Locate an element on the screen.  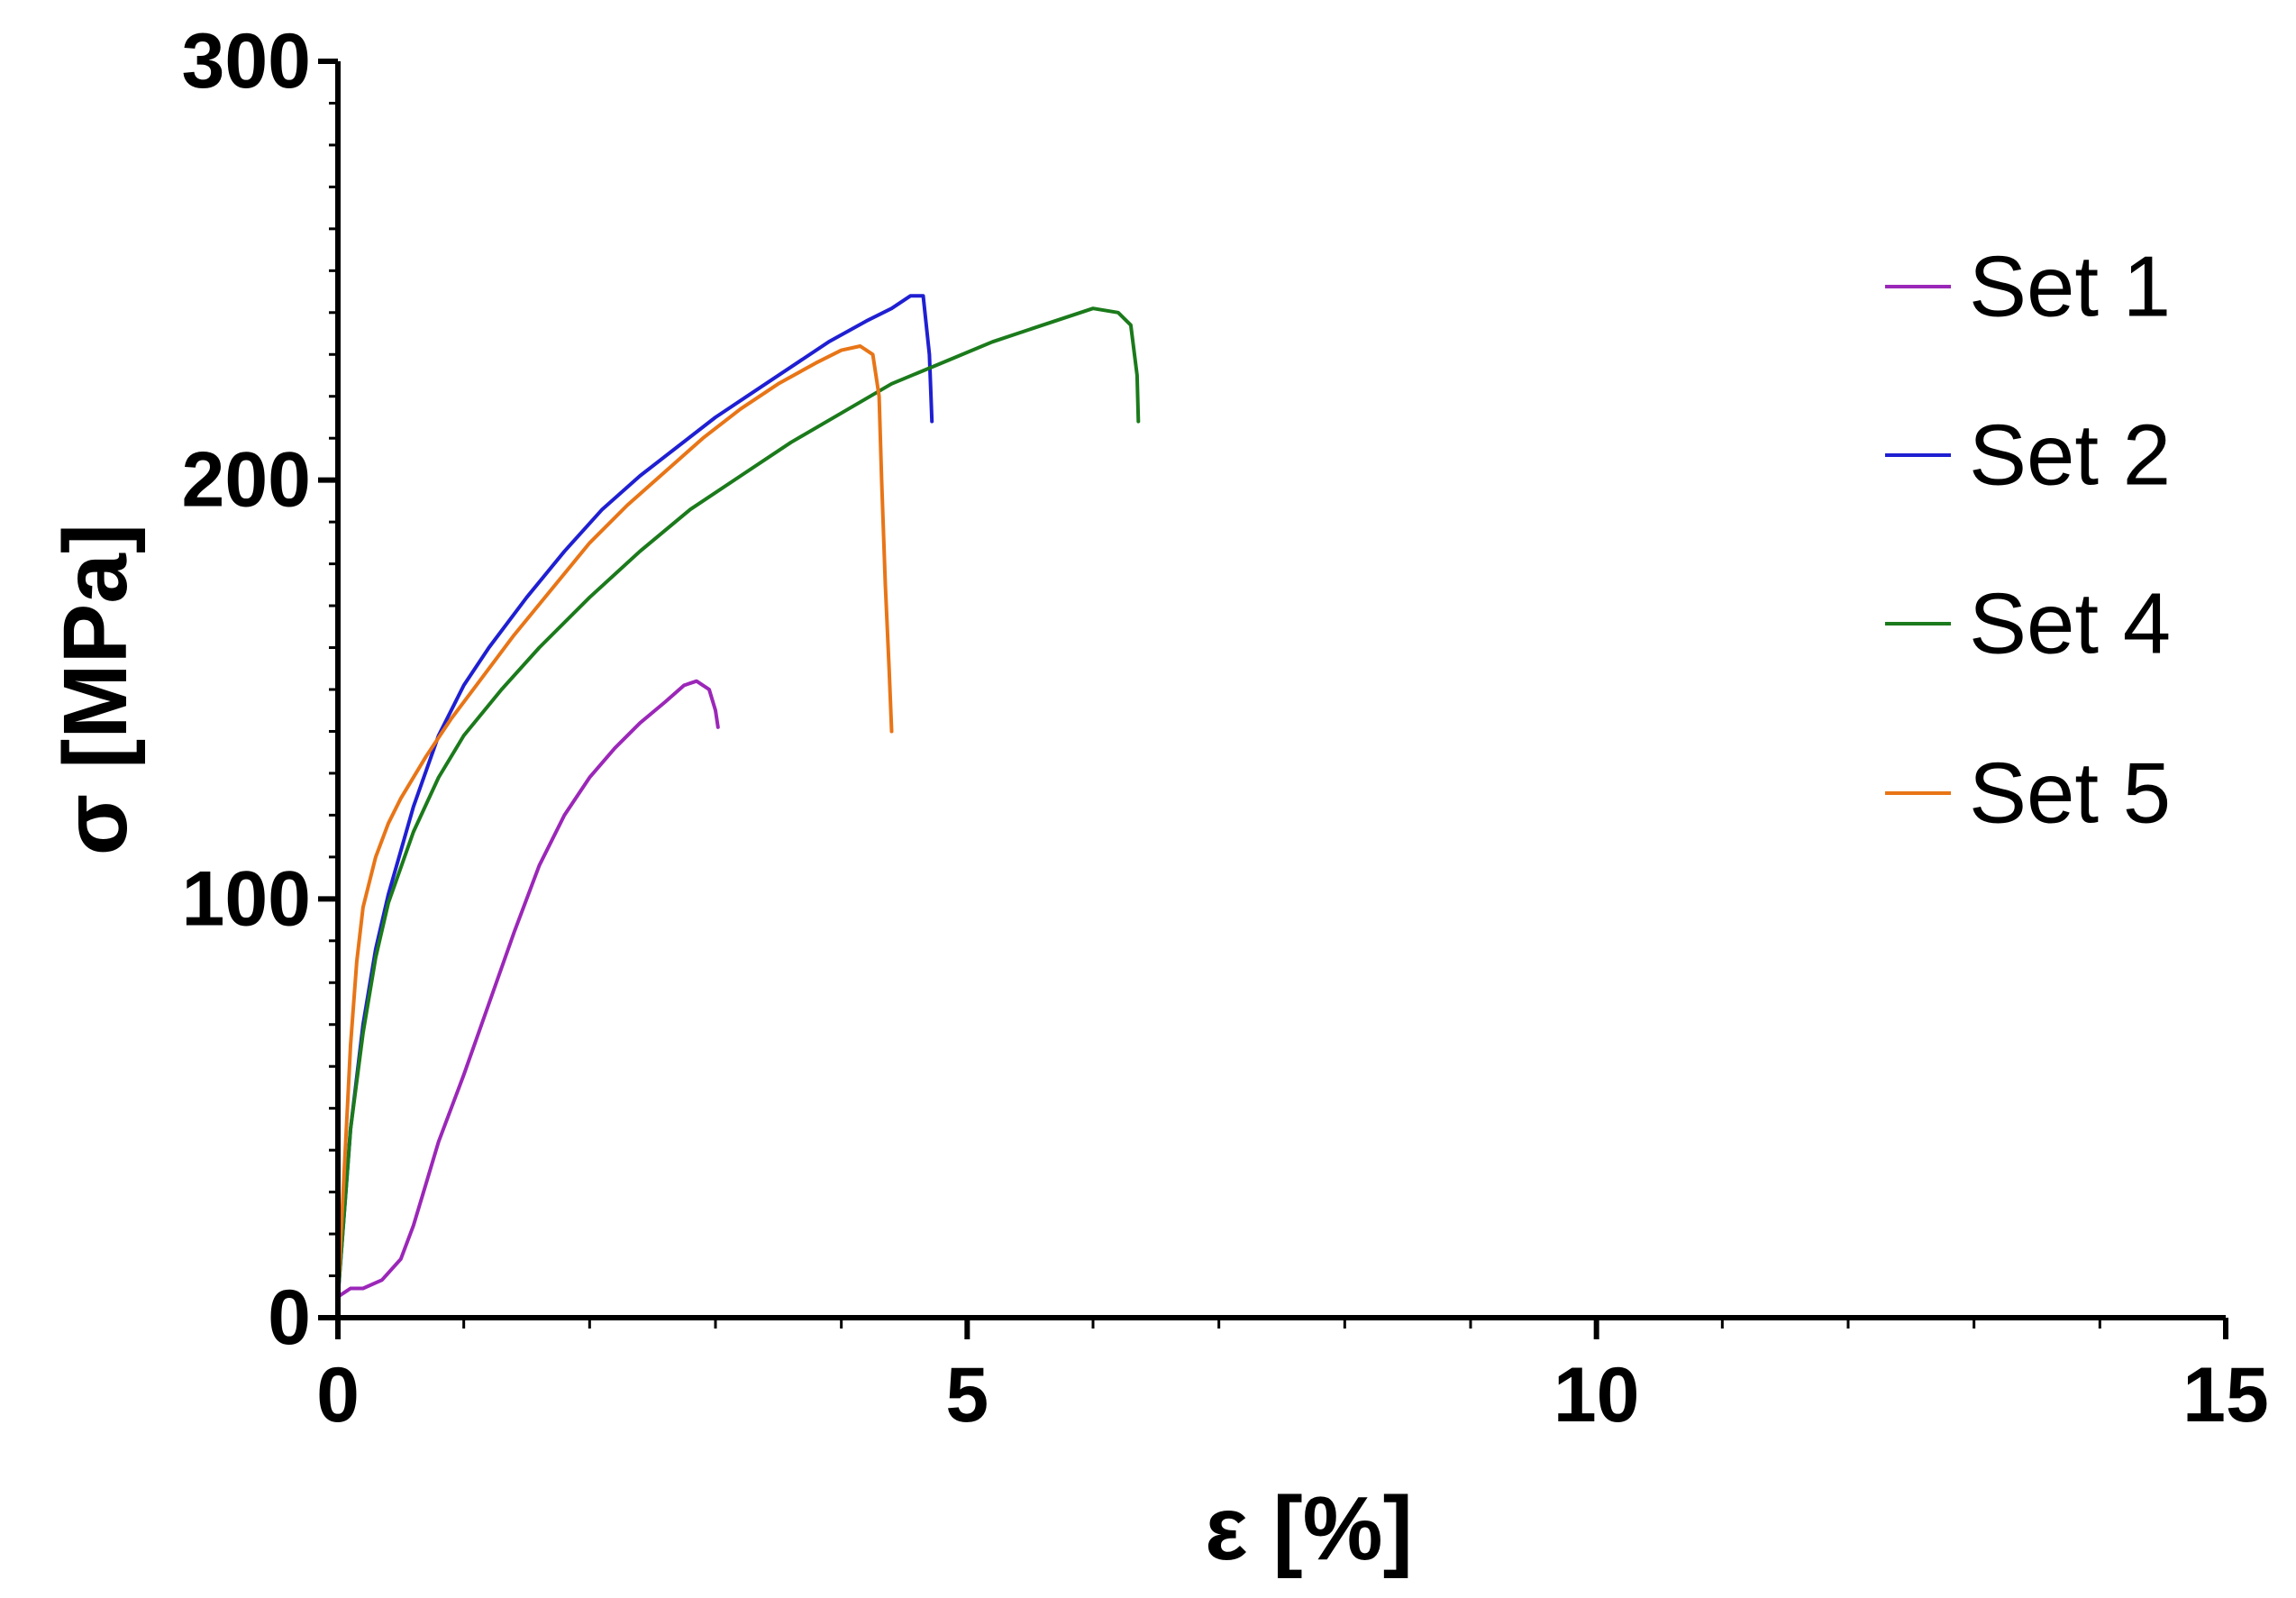
legend-item: Set 2 is located at coordinates (2028, 456).